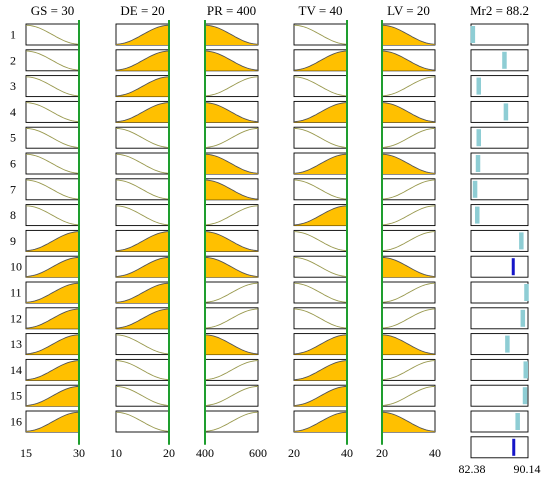  What do you see at coordinates (116, 453) in the screenshot?
I see `tick-min-2: 10` at bounding box center [116, 453].